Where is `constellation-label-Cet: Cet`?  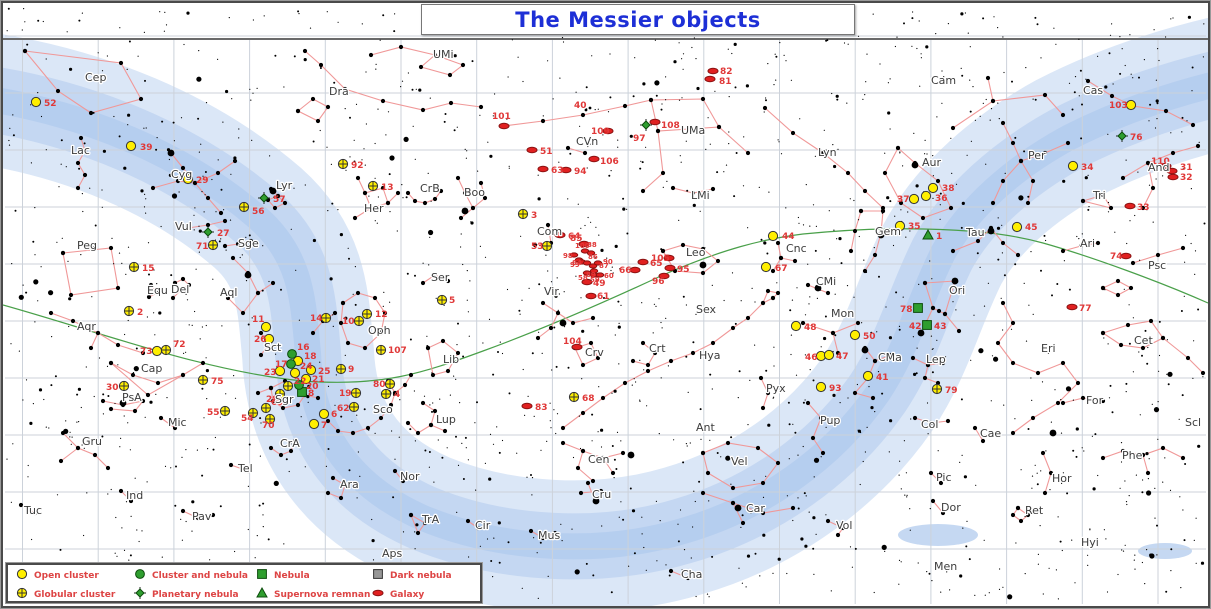 constellation-label-Cet: Cet is located at coordinates (1143, 340).